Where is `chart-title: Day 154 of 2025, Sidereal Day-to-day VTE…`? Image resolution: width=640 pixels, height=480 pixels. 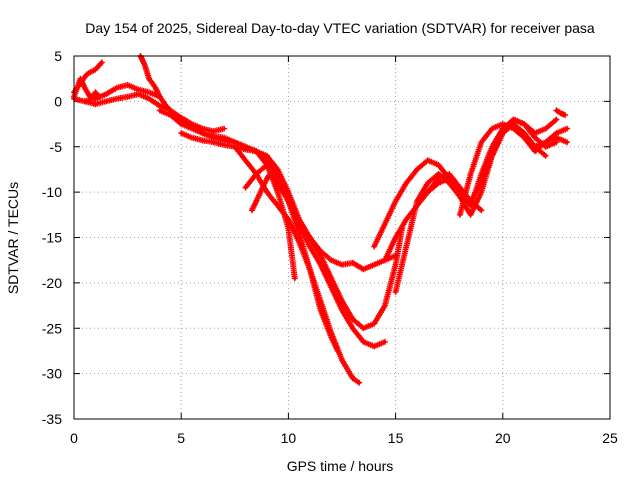
chart-title: Day 154 of 2025, Sidereal Day-to-day VTE… is located at coordinates (340, 28).